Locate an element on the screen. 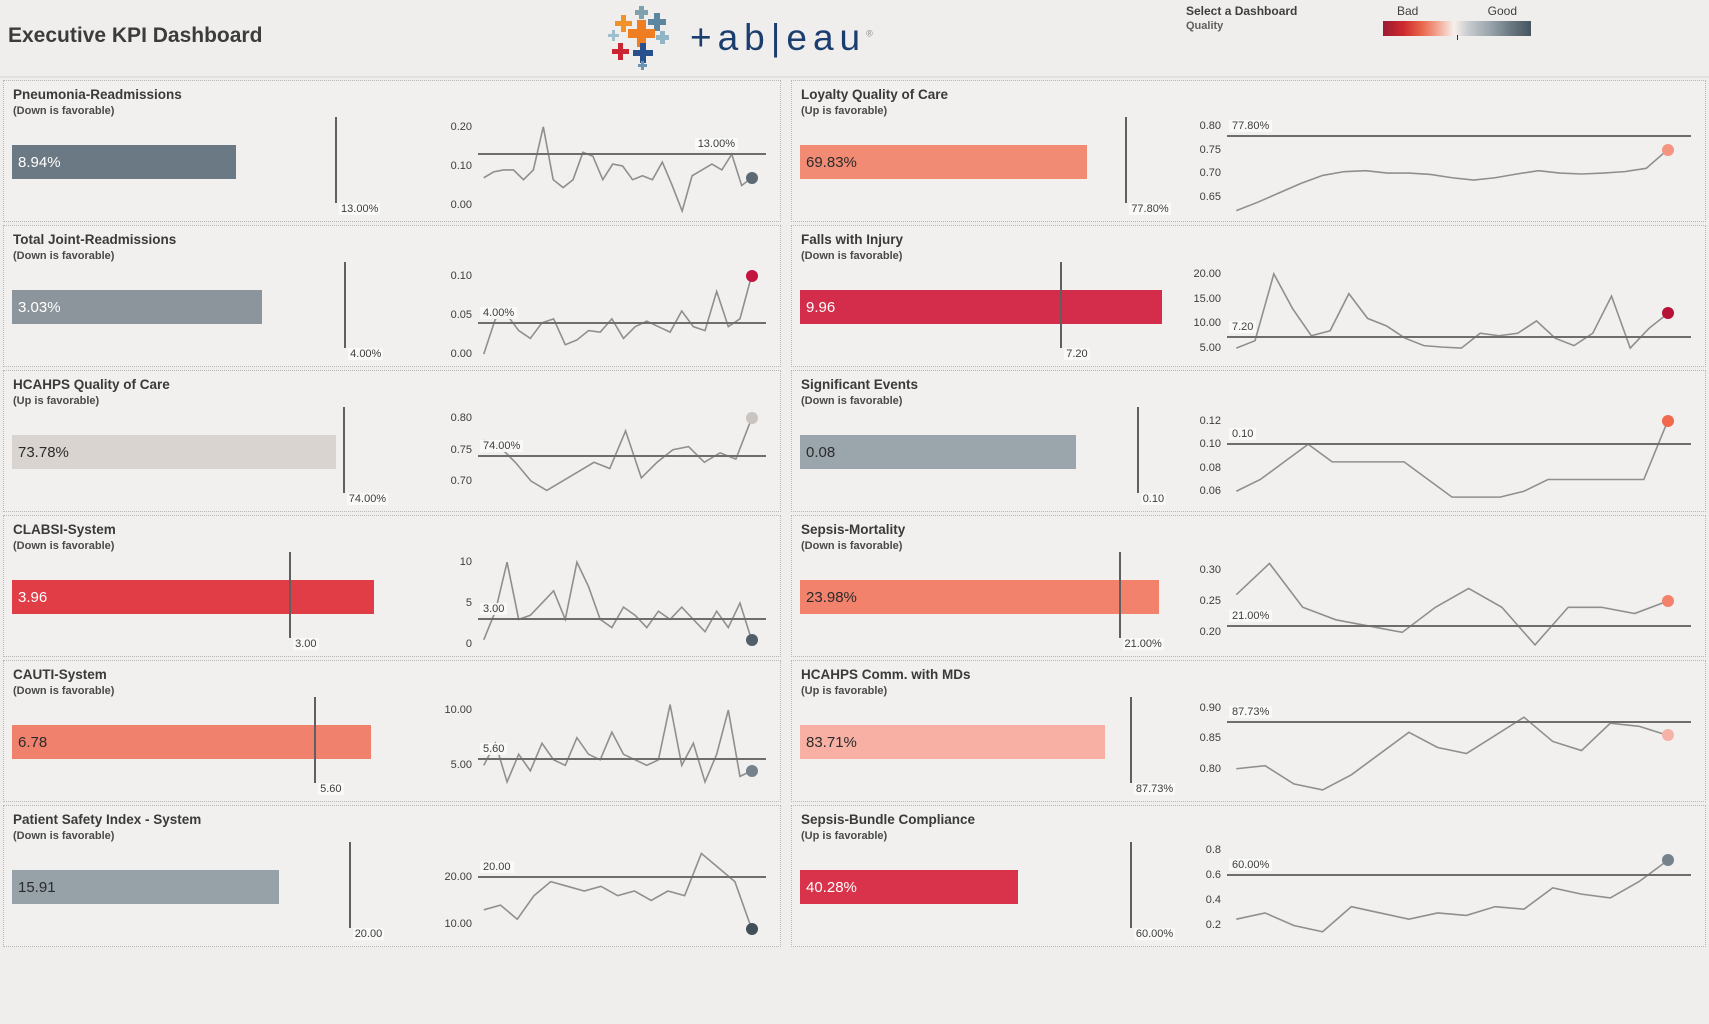 This screenshot has height=1024, width=1709. kpi-value-label: 3.03% is located at coordinates (39, 307).